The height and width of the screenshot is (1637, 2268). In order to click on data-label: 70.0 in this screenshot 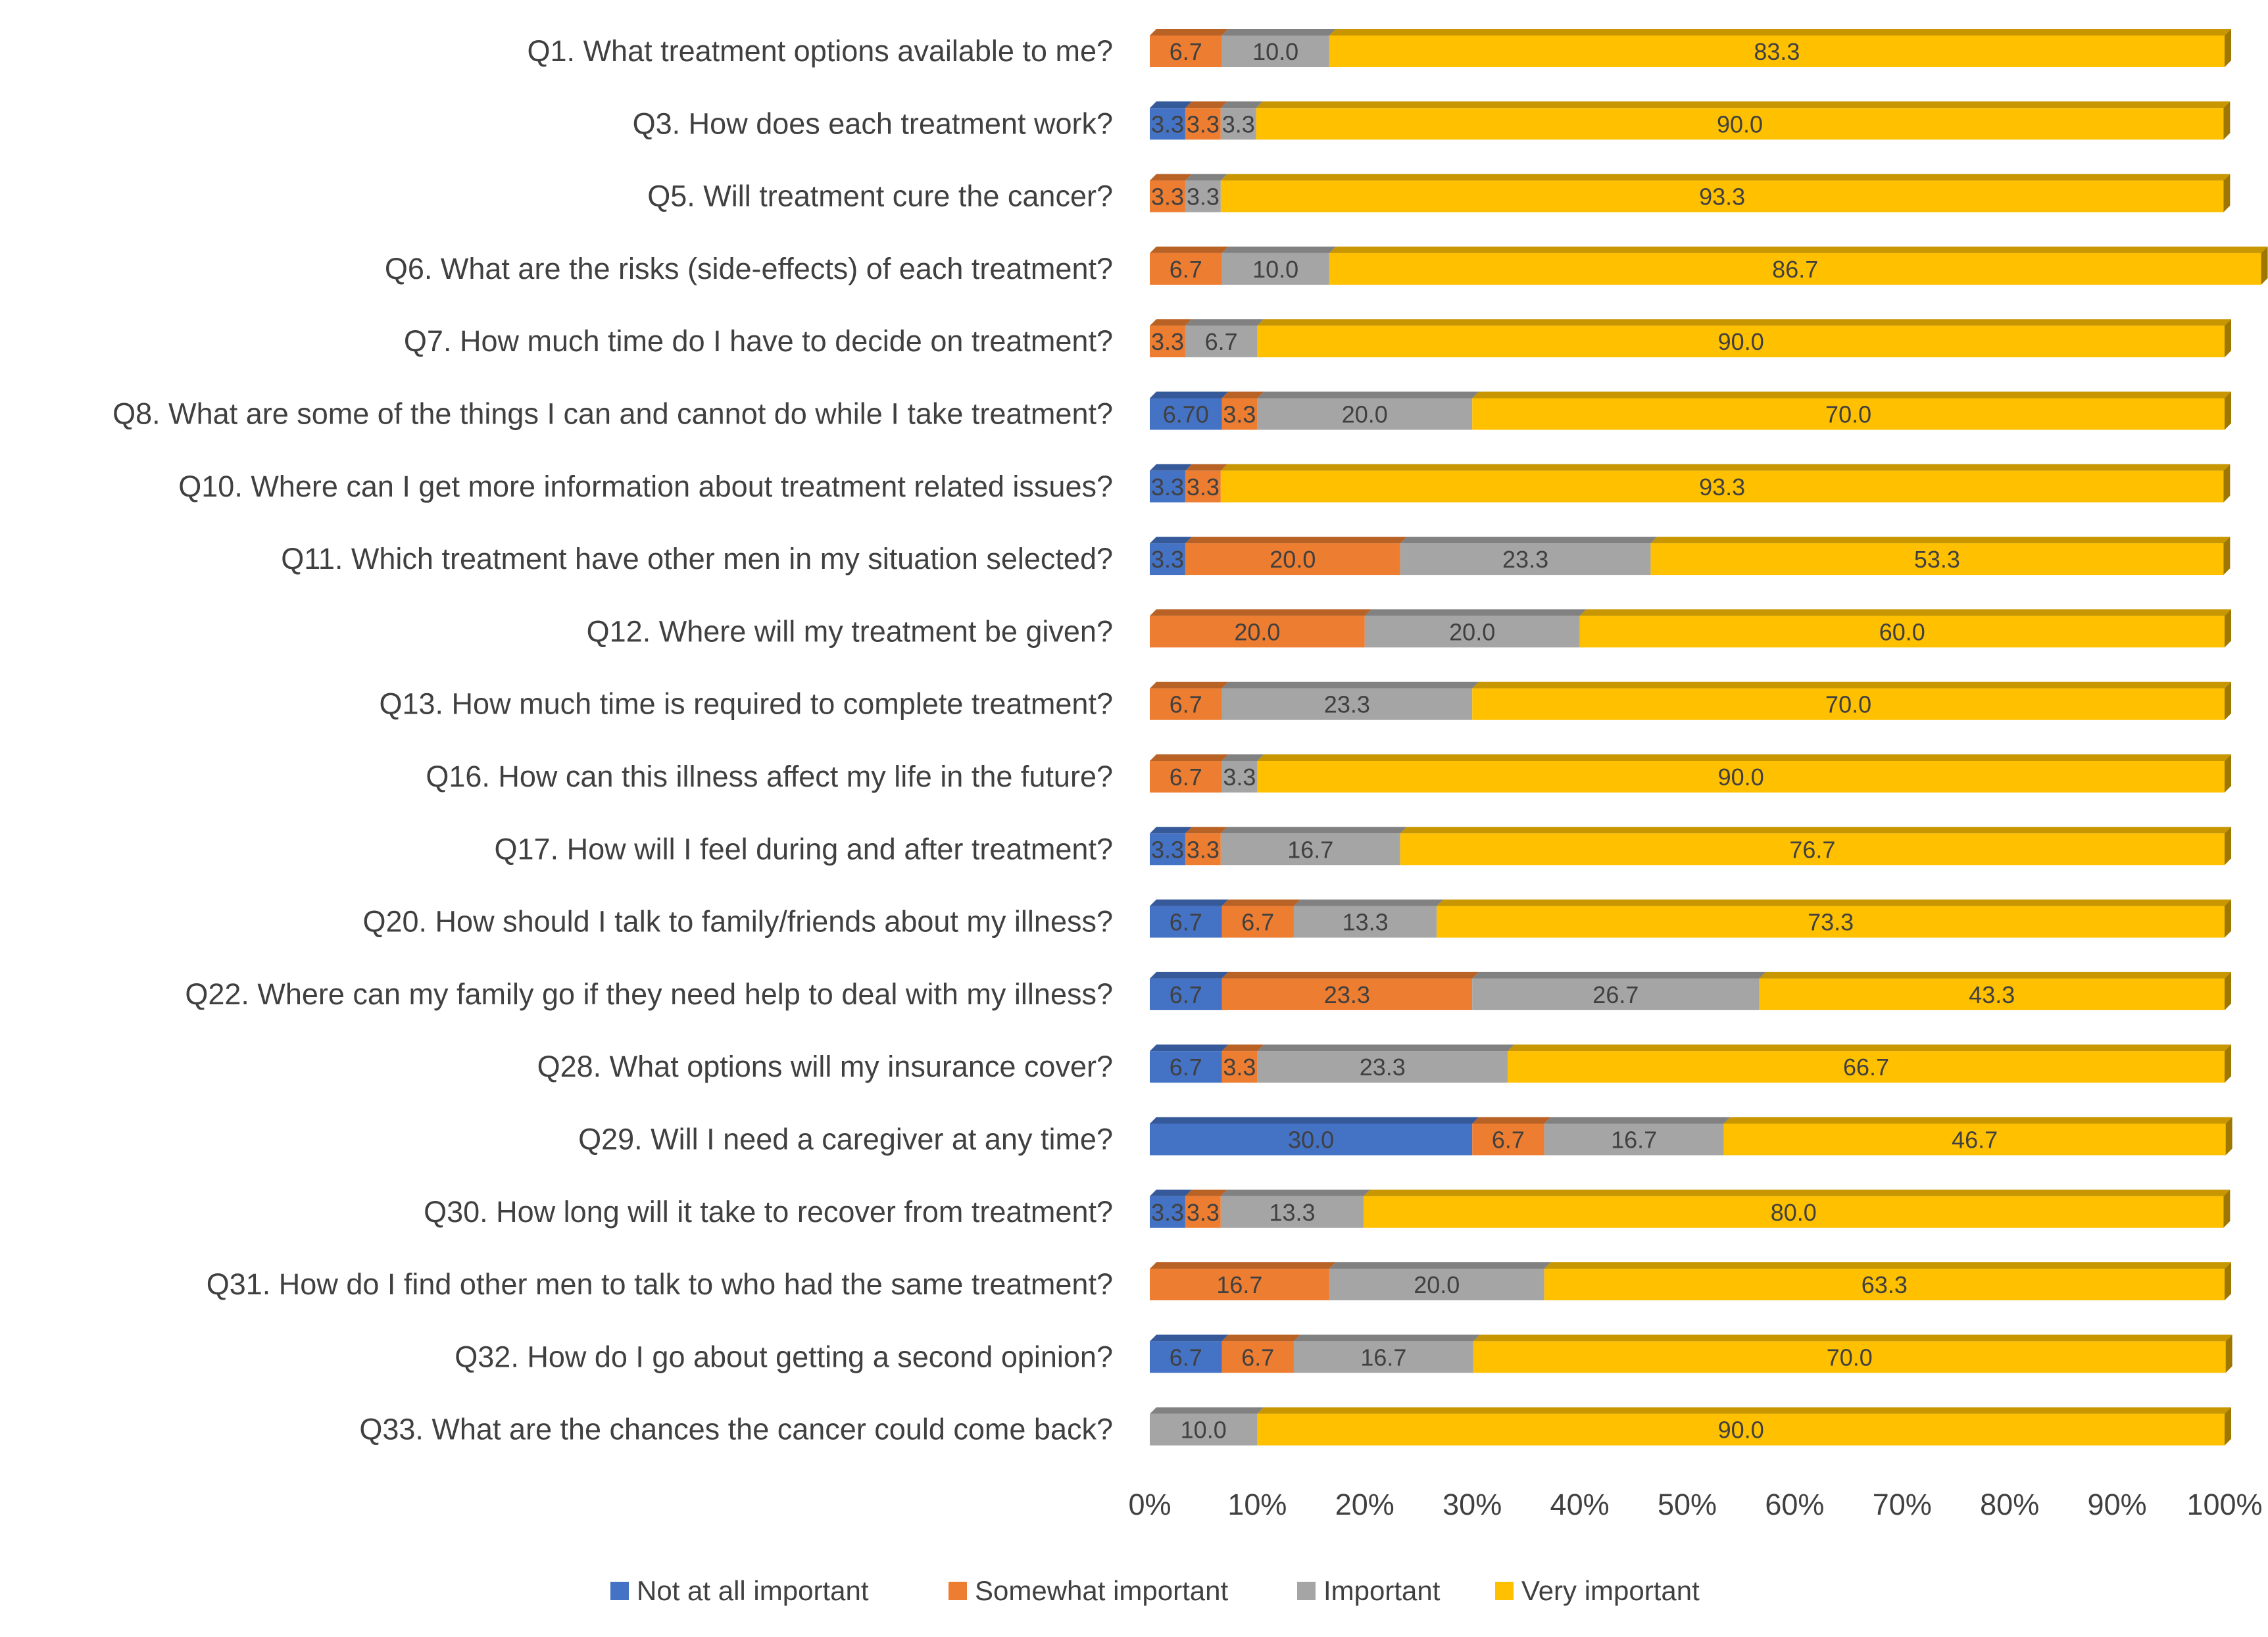, I will do `click(1848, 705)`.